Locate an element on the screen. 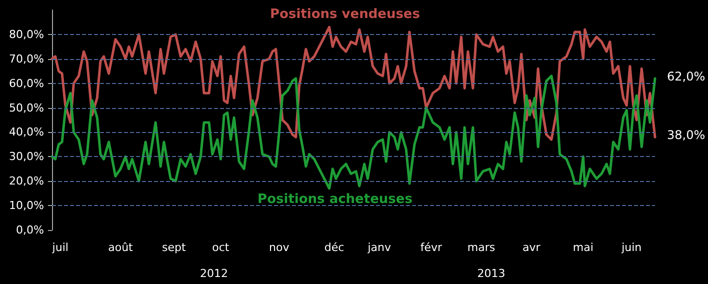 This screenshot has width=708, height=284. y-tick-label: 0,0% is located at coordinates (30, 230).